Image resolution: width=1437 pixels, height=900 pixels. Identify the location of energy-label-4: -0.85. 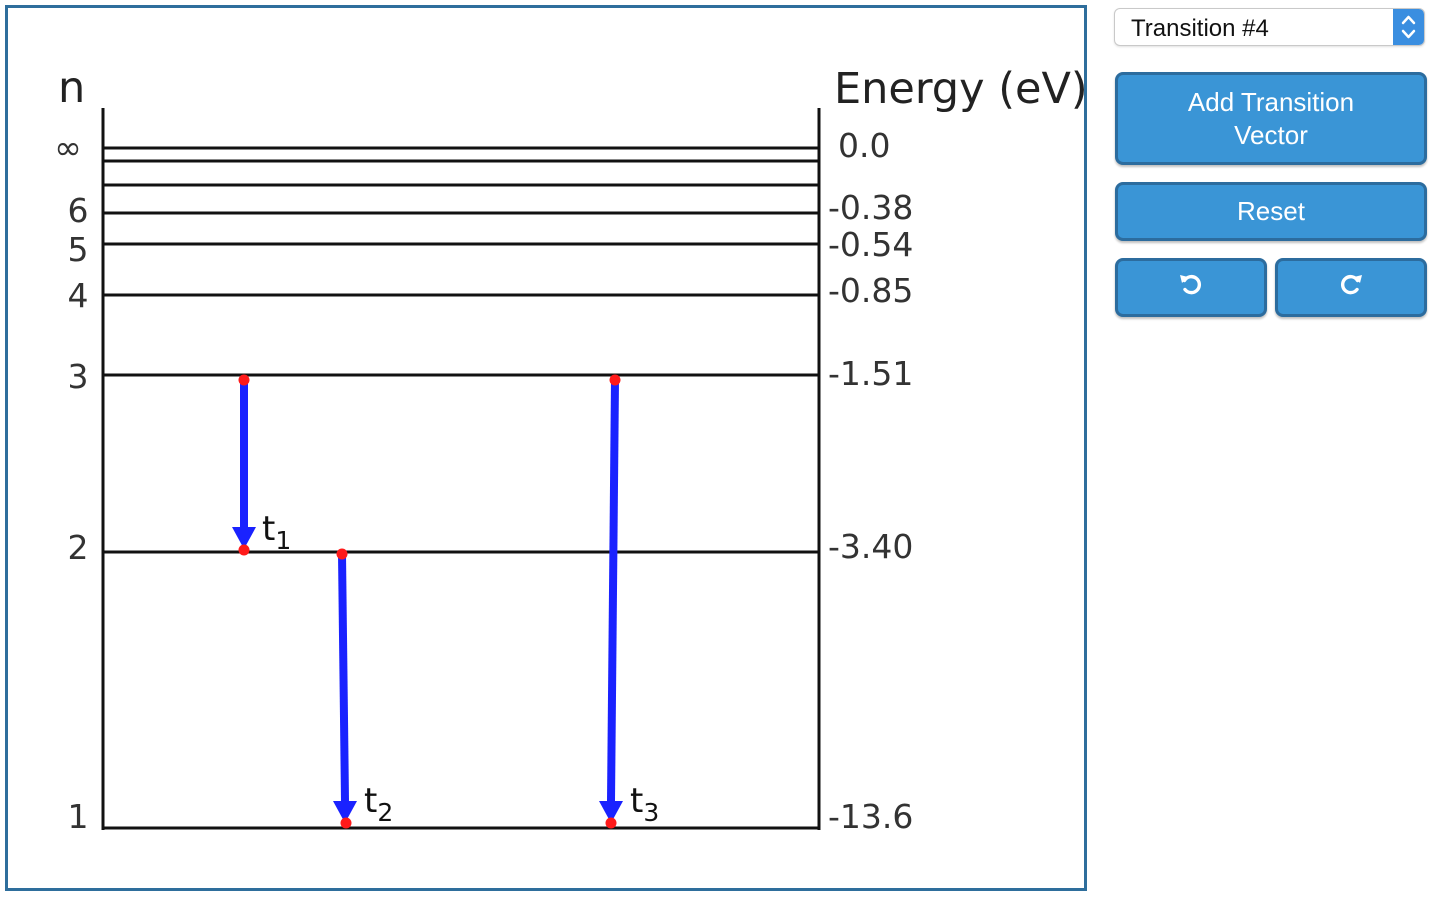
(870, 290).